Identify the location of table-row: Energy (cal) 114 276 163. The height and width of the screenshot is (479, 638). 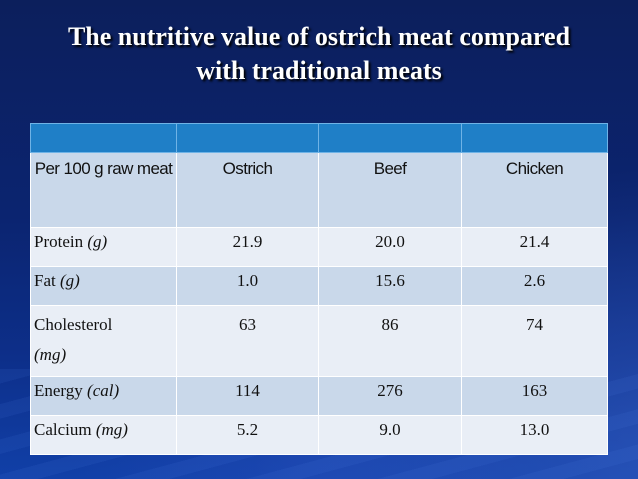
(319, 396).